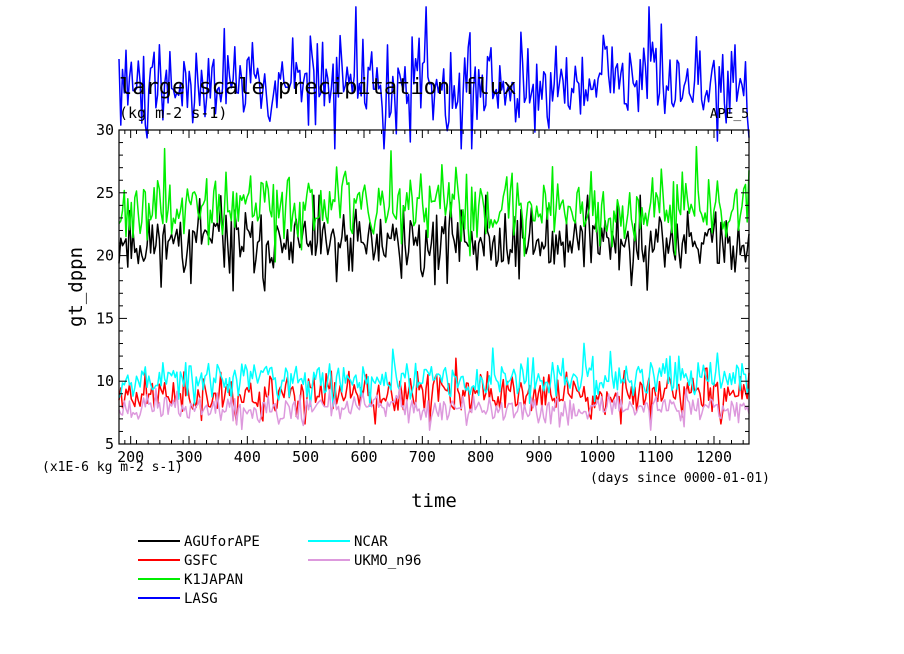  What do you see at coordinates (105, 130) in the screenshot?
I see `y-tick-label: 30` at bounding box center [105, 130].